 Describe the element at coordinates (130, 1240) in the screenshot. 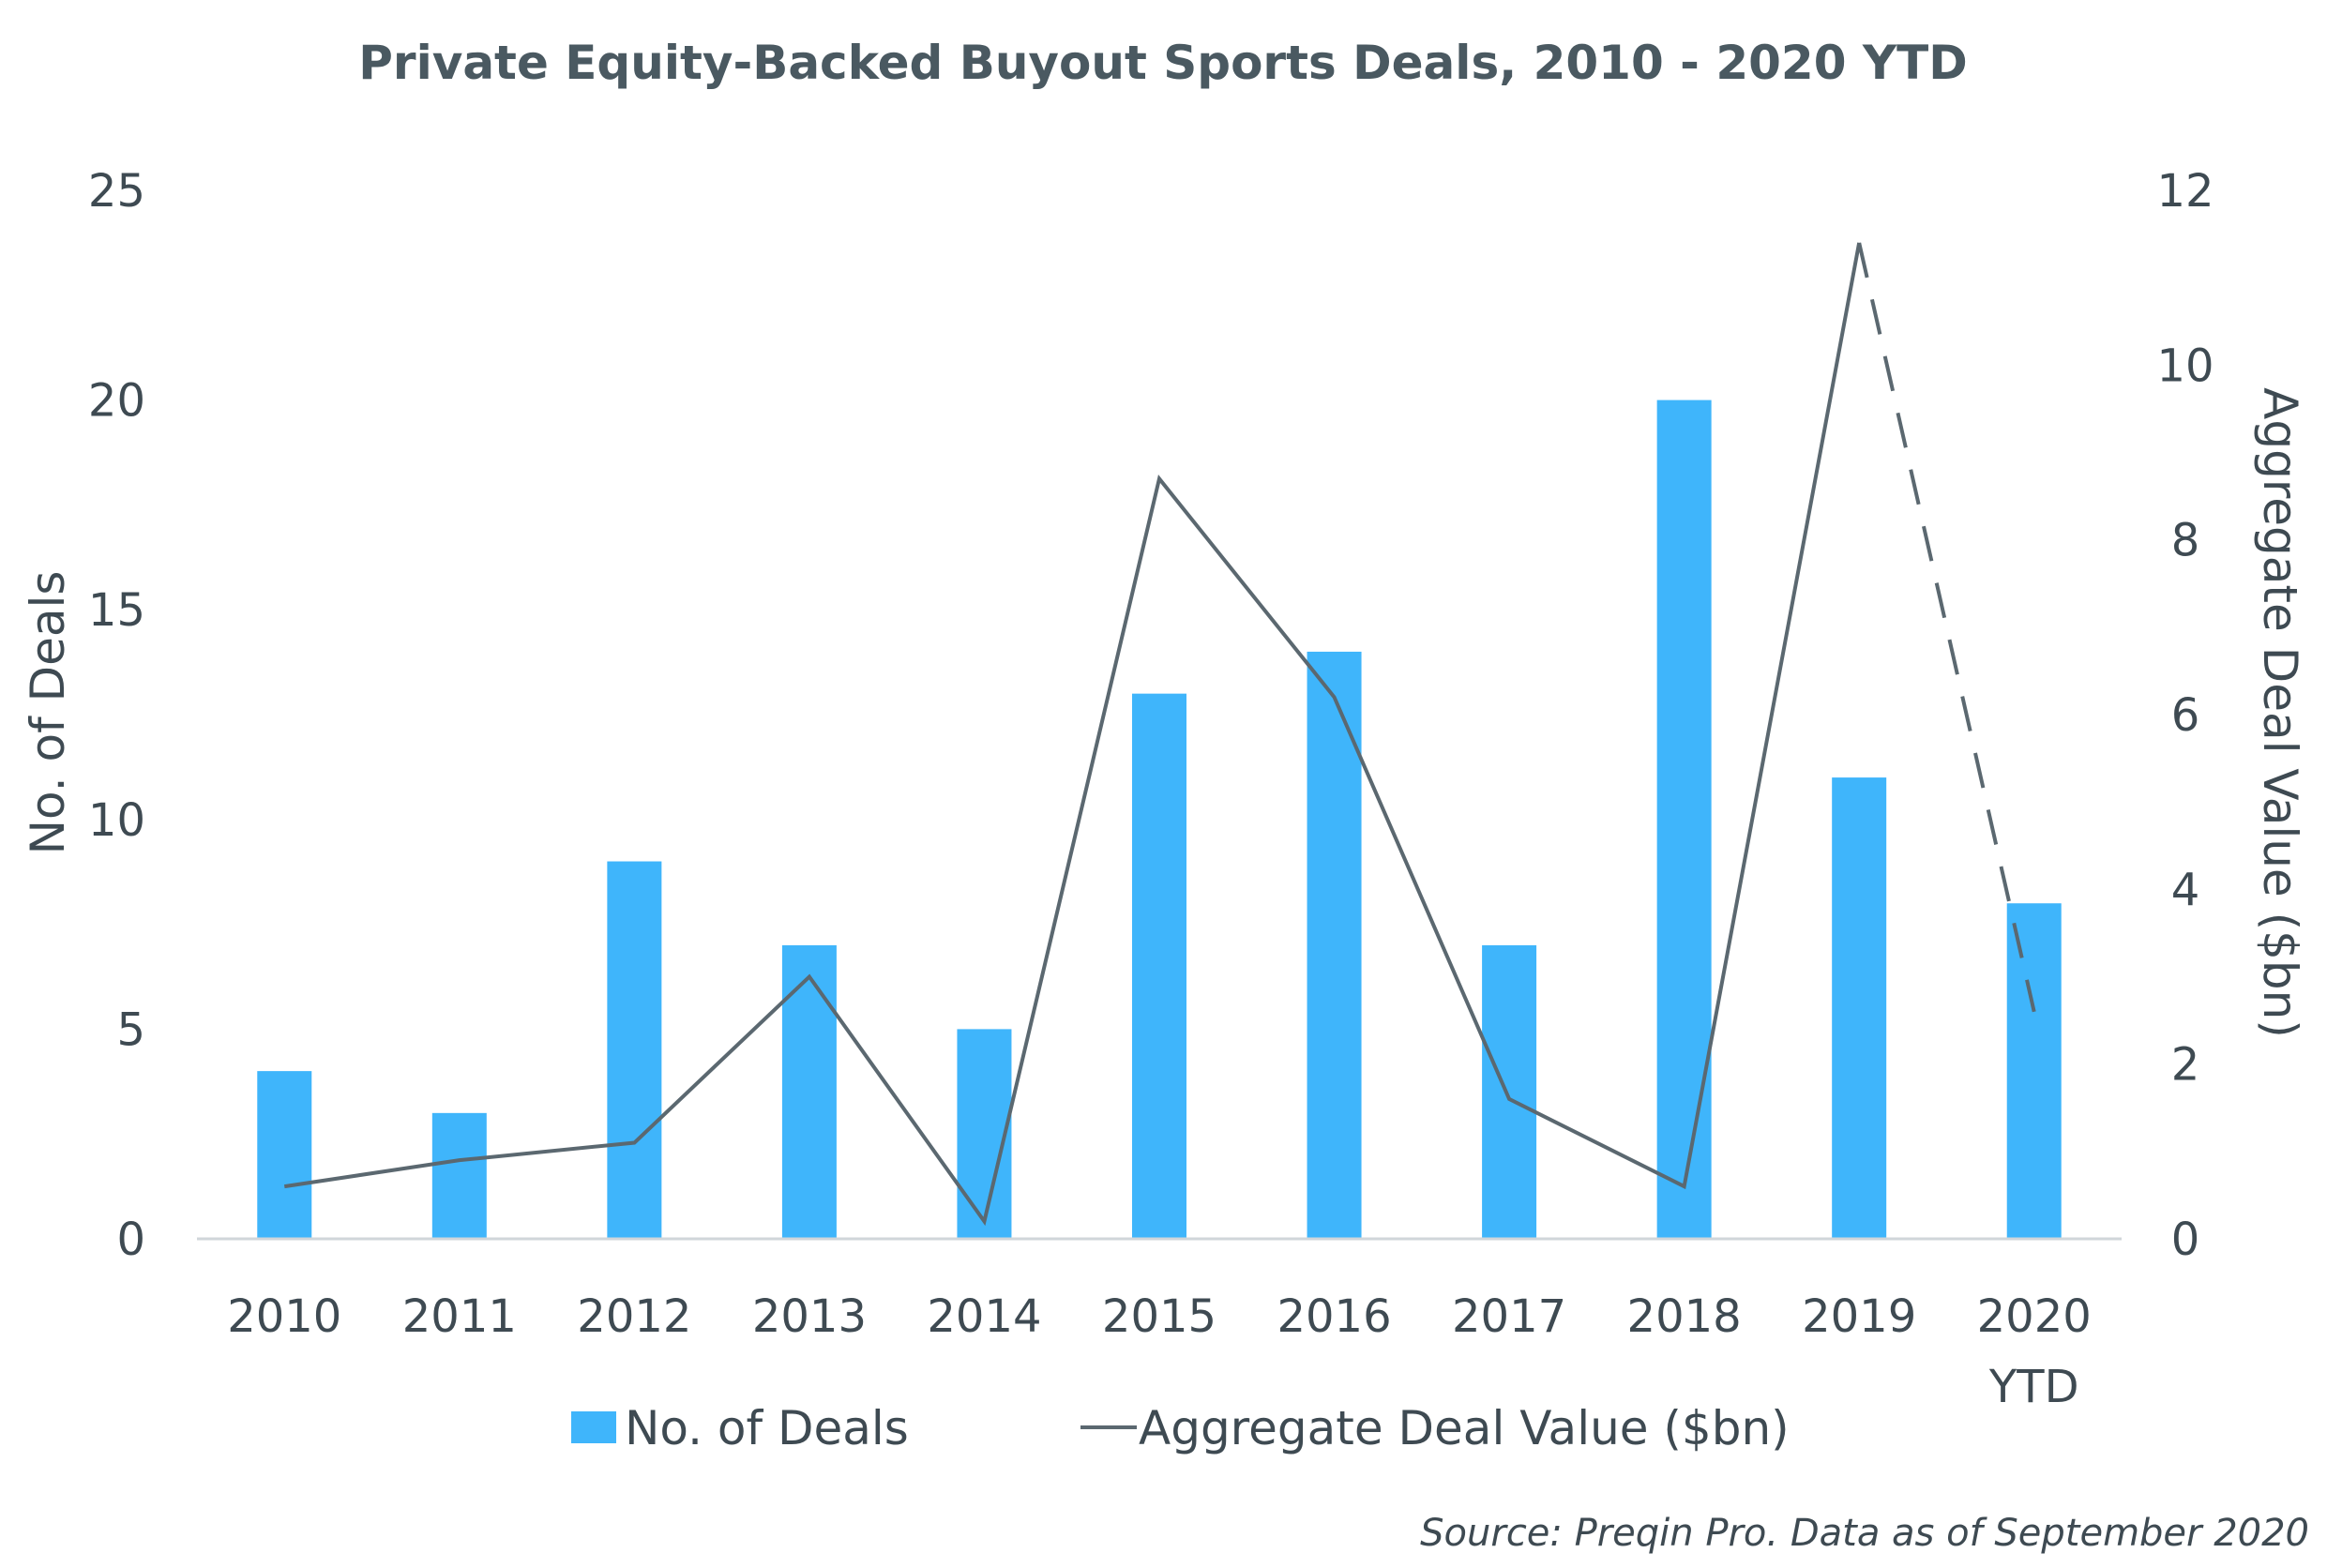

I see `left-tick-label: 0` at that location.